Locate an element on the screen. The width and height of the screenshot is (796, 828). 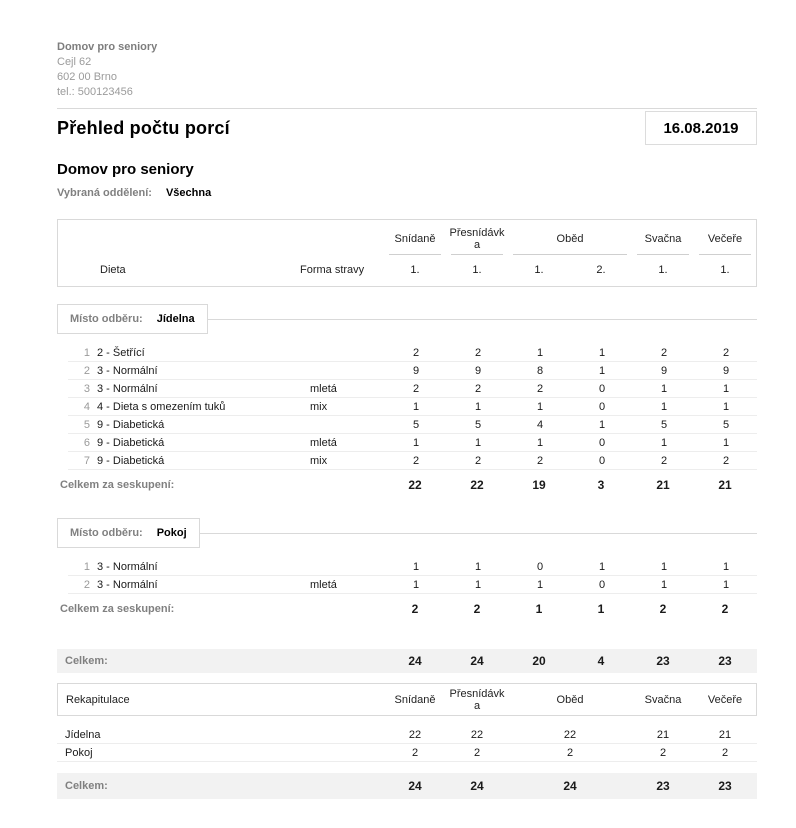
meal-column-presnidavka: Přesnídávka is located at coordinates (477, 239).